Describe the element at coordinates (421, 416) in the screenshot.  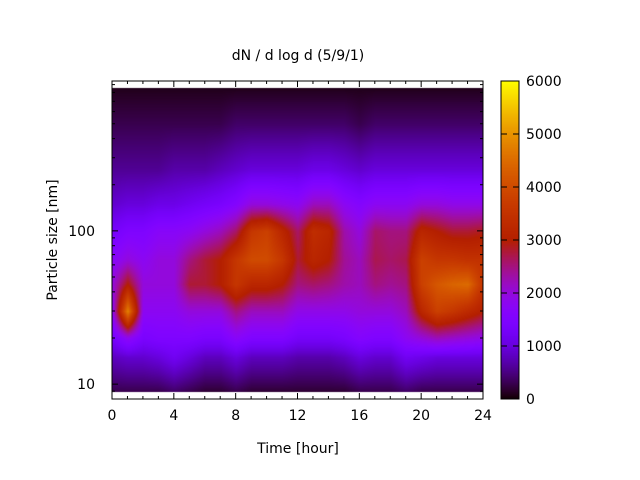
I see `x-tick-label: 20` at that location.